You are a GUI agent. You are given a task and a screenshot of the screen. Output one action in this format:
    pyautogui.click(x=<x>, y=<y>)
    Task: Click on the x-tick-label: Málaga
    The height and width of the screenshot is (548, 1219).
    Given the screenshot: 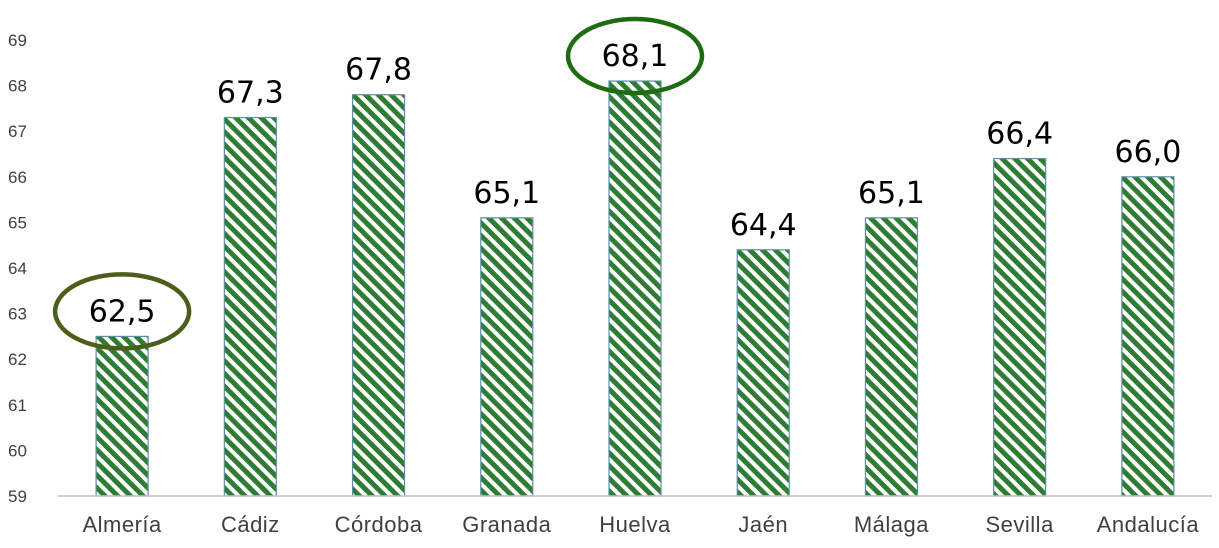 What is the action you would take?
    pyautogui.click(x=891, y=524)
    